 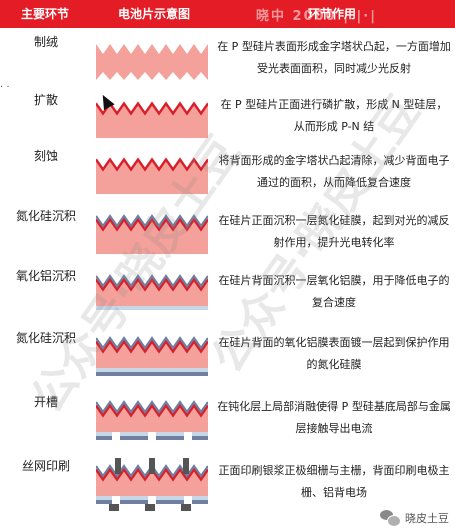 What do you see at coordinates (334, 481) in the screenshot?
I see `process-effect: 正面印刷银浆正极细栅与主栅，背面印刷电极主栅、铝背电场` at bounding box center [334, 481].